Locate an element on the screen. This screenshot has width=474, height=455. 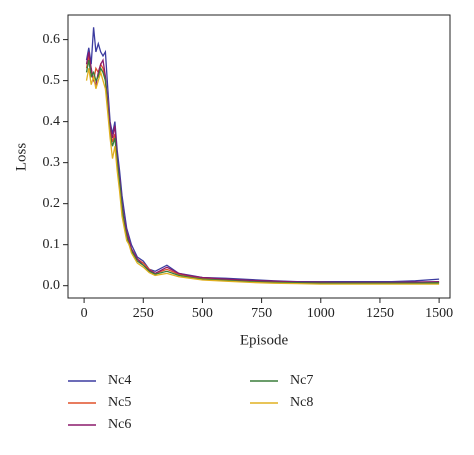
x-tick-label: 1250 is located at coordinates (380, 313).